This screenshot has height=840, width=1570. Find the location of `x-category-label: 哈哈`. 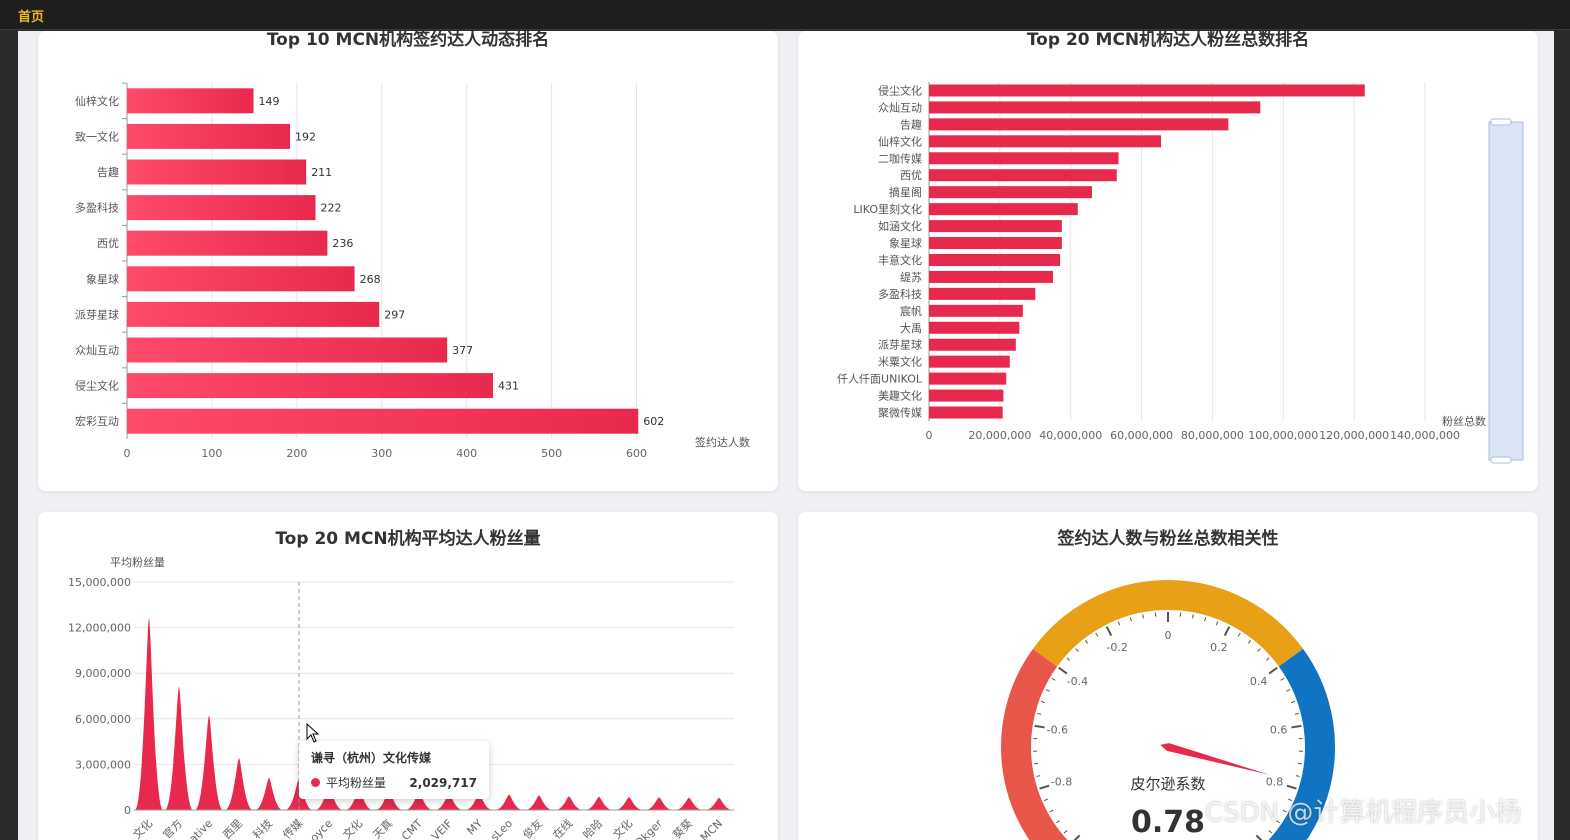

x-category-label: 哈哈 is located at coordinates (592, 828).